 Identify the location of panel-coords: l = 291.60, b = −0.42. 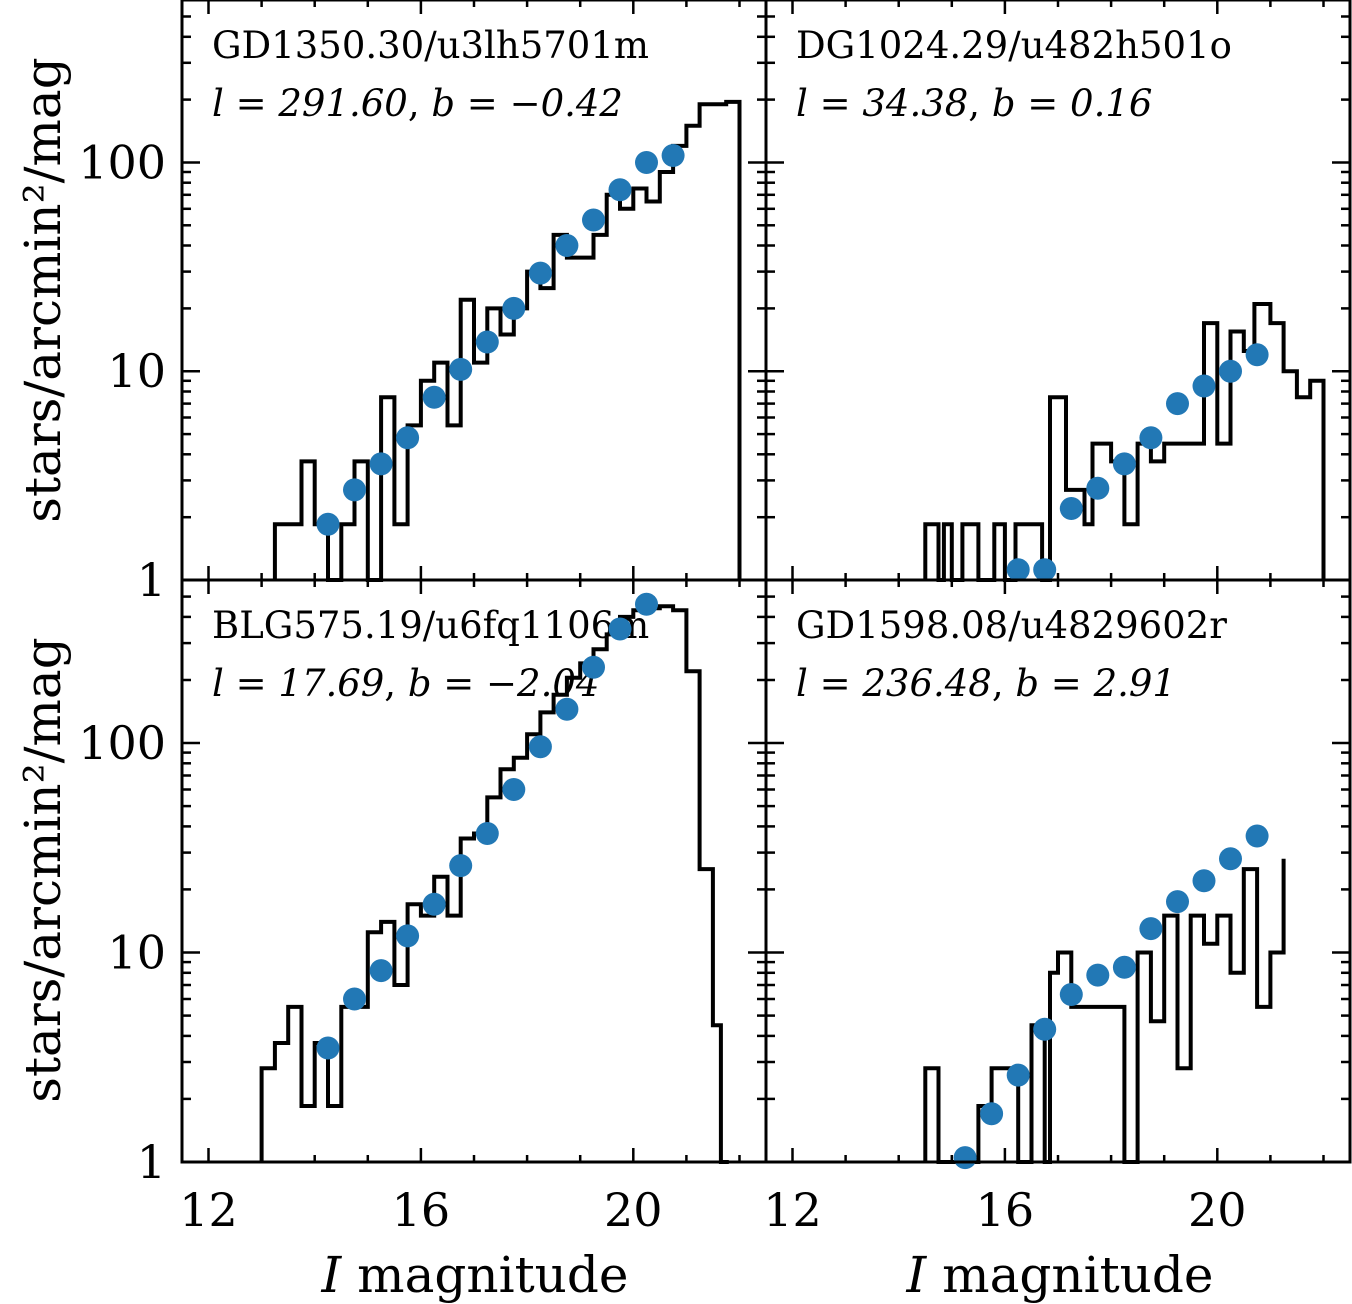
(417, 103).